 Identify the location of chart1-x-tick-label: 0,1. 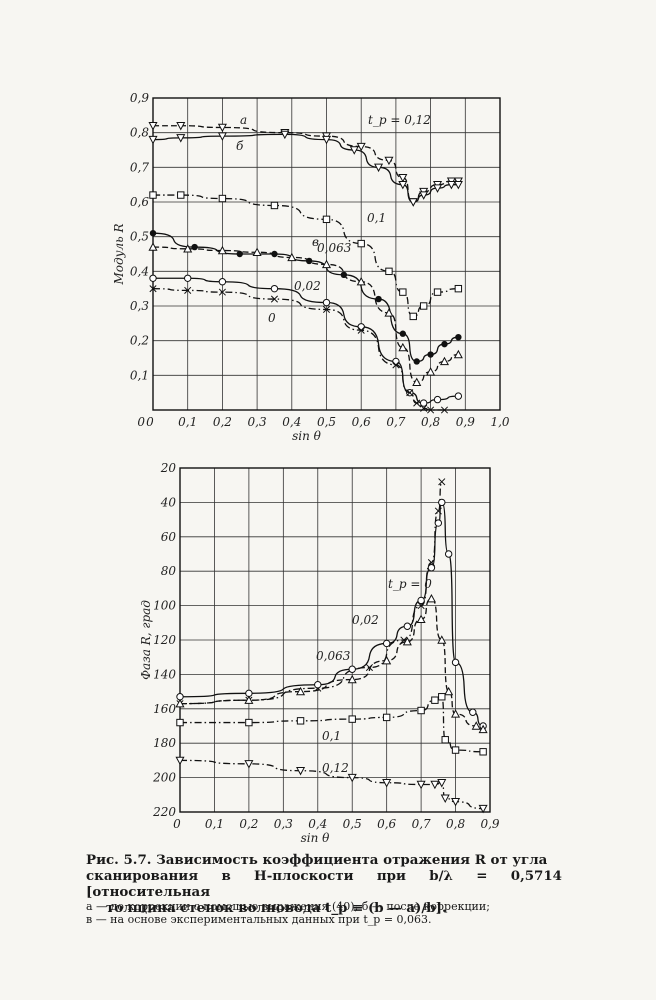
(187, 422).